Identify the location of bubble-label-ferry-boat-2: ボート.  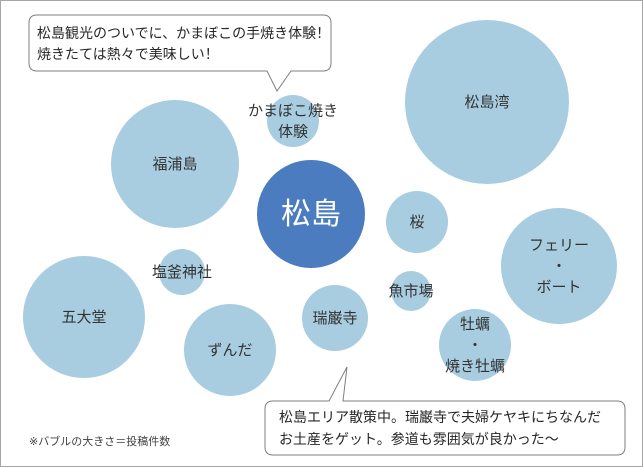
(558, 287).